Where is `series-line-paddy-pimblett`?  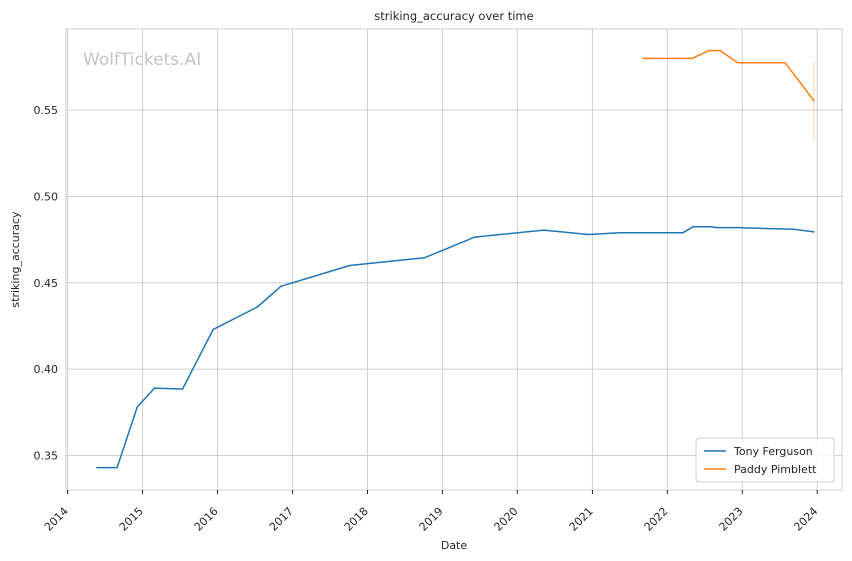 series-line-paddy-pimblett is located at coordinates (728, 75).